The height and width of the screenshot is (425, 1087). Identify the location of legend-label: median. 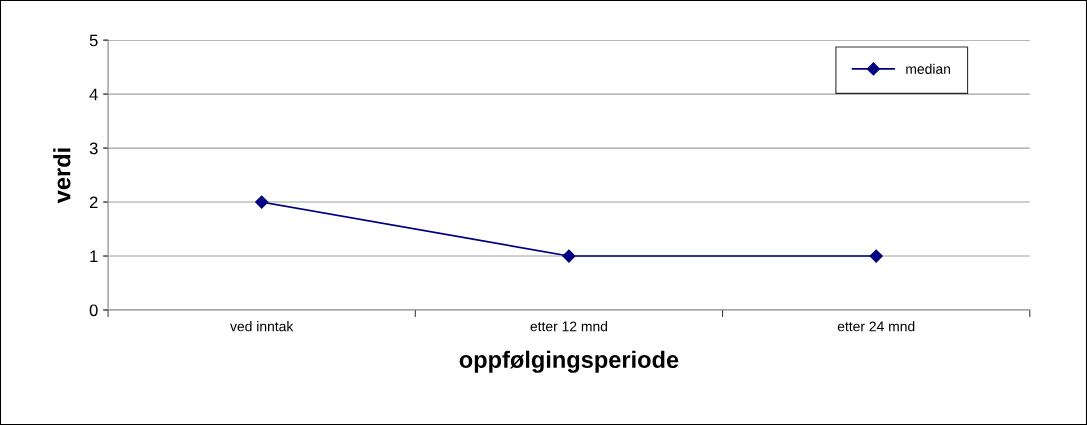
(928, 68).